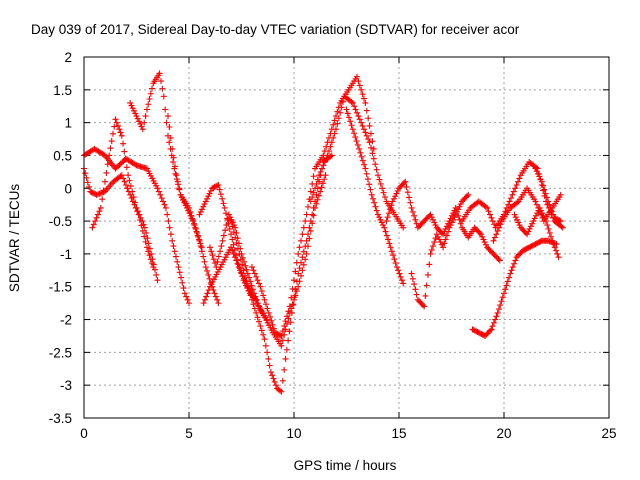 The height and width of the screenshot is (480, 640). Describe the element at coordinates (66, 320) in the screenshot. I see `y-tick-label: -2` at that location.